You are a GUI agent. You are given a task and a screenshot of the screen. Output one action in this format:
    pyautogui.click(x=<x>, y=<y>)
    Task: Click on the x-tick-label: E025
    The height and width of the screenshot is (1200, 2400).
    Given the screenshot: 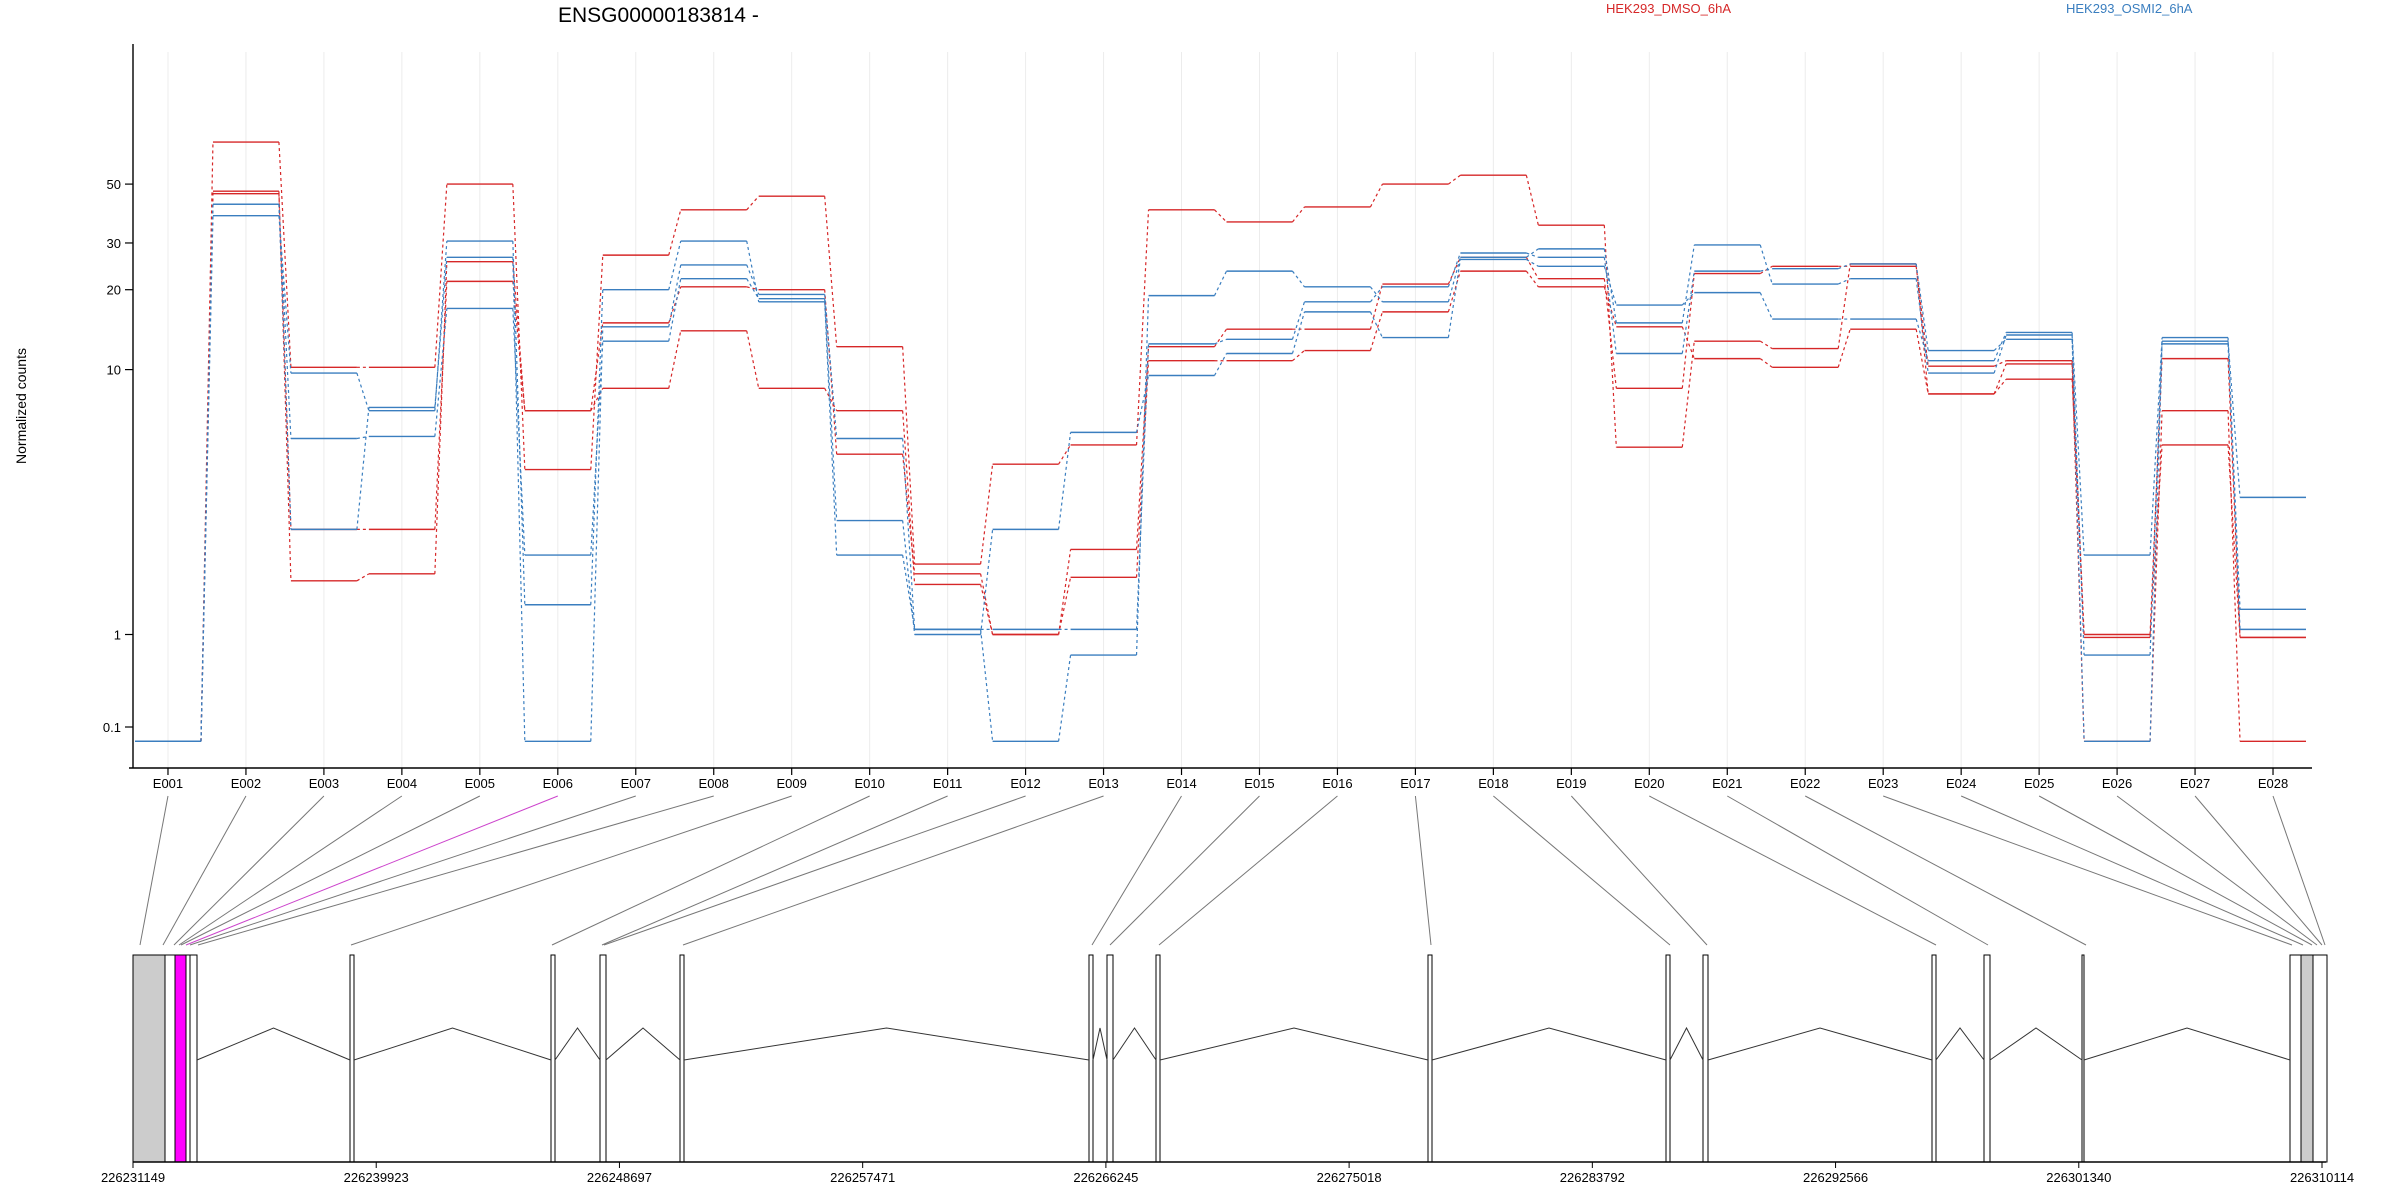 What is the action you would take?
    pyautogui.click(x=2039, y=783)
    